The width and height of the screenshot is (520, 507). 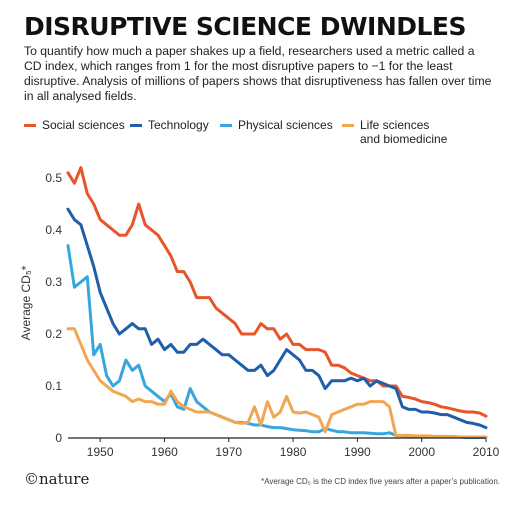 What do you see at coordinates (53, 308) in the screenshot?
I see `y-axis-ticks: 0 0.1 0.2 0.3 0.4 0.5` at bounding box center [53, 308].